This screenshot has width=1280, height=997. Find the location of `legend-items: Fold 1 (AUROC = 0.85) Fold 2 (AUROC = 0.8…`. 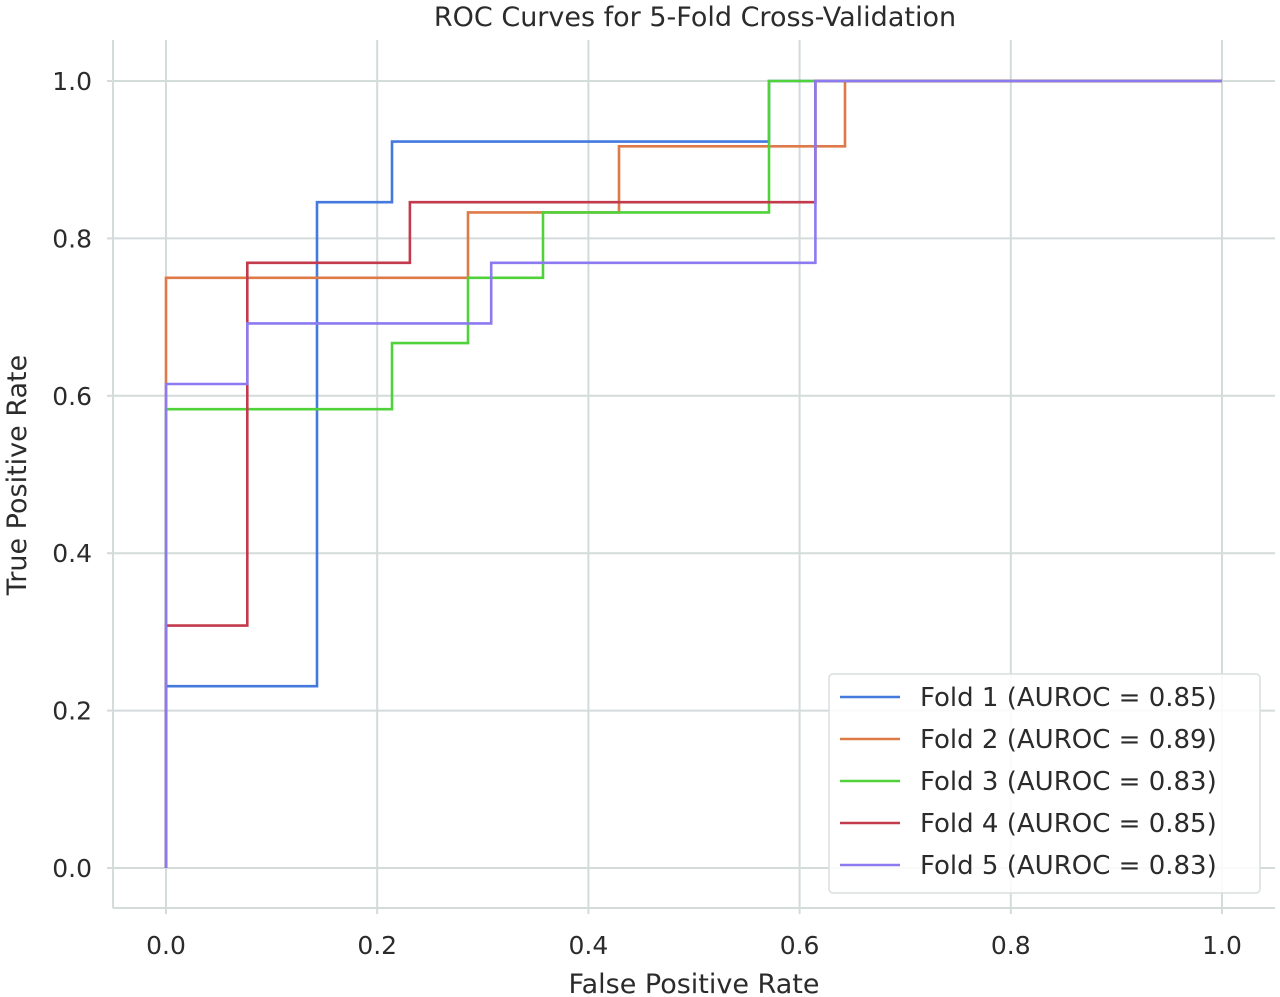

legend-items: Fold 1 (AUROC = 0.85) Fold 2 (AUROC = 0.8… is located at coordinates (1028, 782).